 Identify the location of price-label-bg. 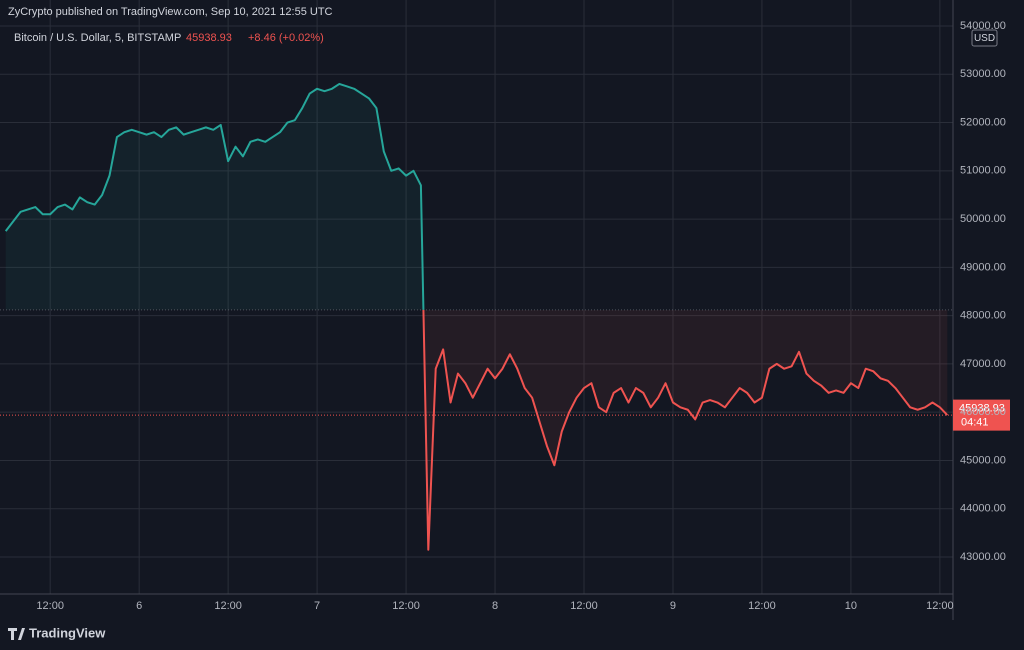
(981, 415).